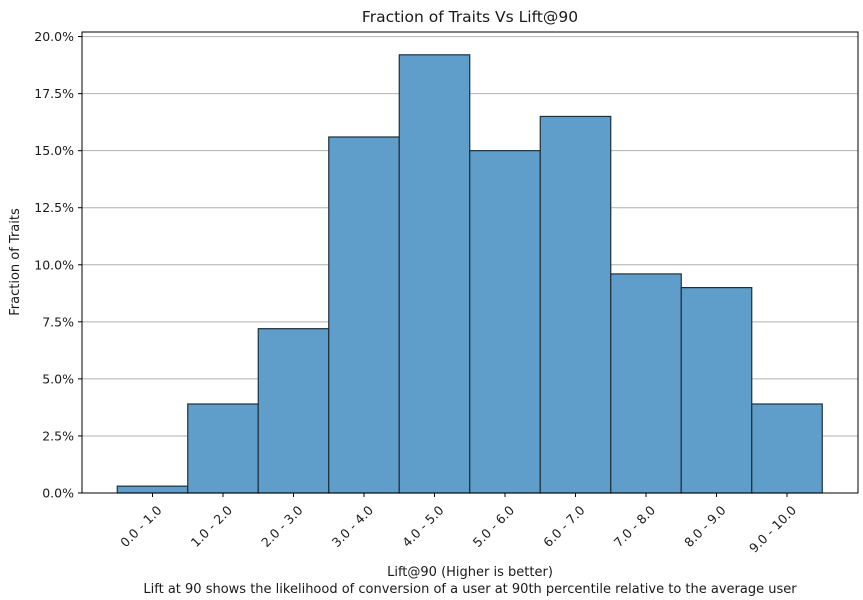 The image size is (863, 600). Describe the element at coordinates (564, 526) in the screenshot. I see `x-tick-label: 6.0 - 7.0` at that location.